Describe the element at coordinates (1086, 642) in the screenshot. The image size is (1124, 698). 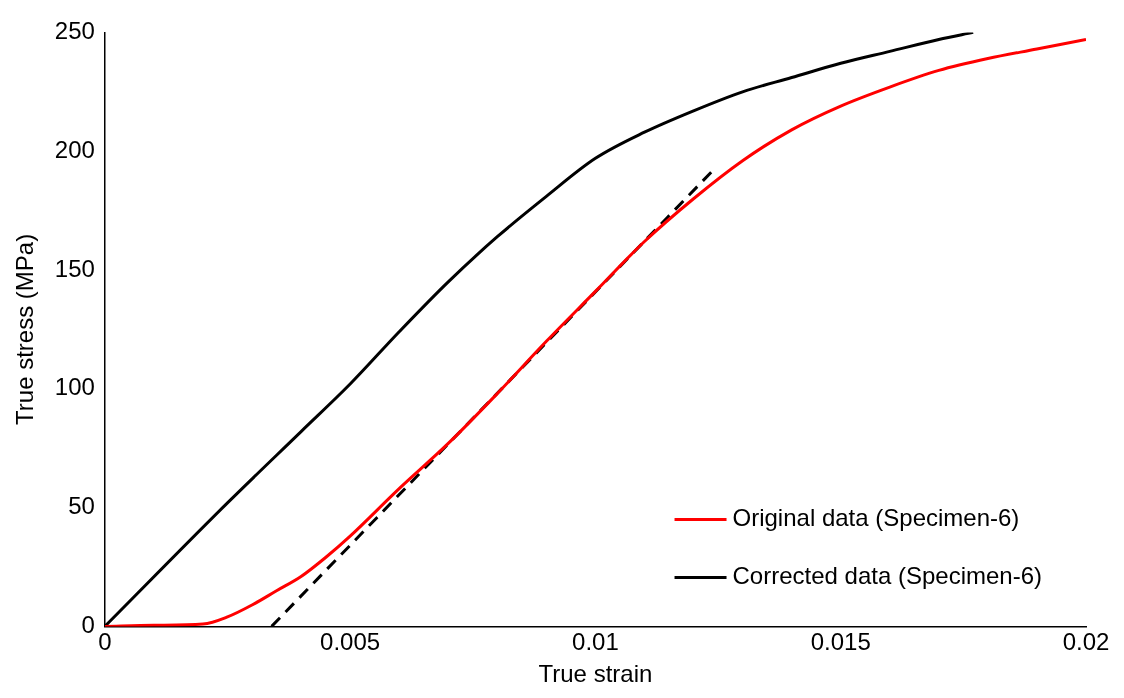
I see `x-tick-label: 0.02` at that location.